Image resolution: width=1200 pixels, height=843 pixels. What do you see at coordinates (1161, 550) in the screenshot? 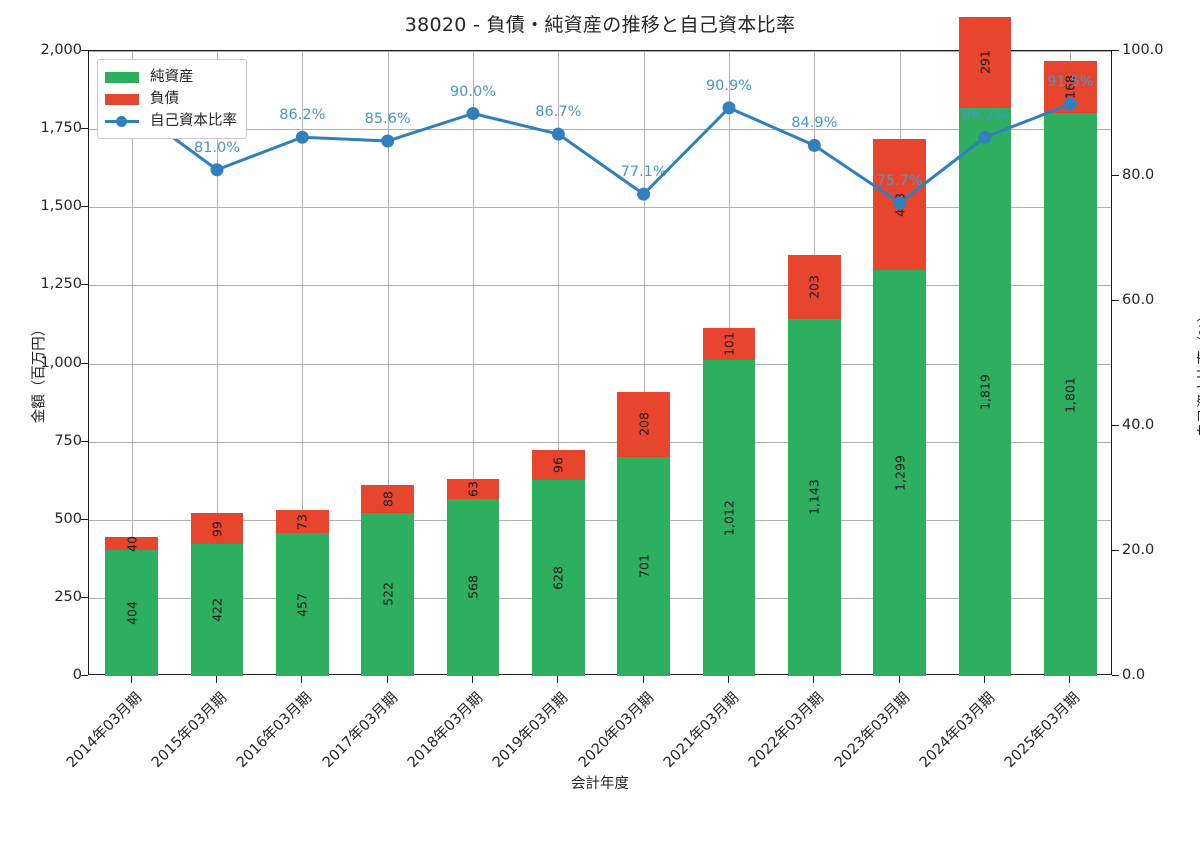
I see `y2-axis-tick-label: 20.0` at bounding box center [1161, 550].